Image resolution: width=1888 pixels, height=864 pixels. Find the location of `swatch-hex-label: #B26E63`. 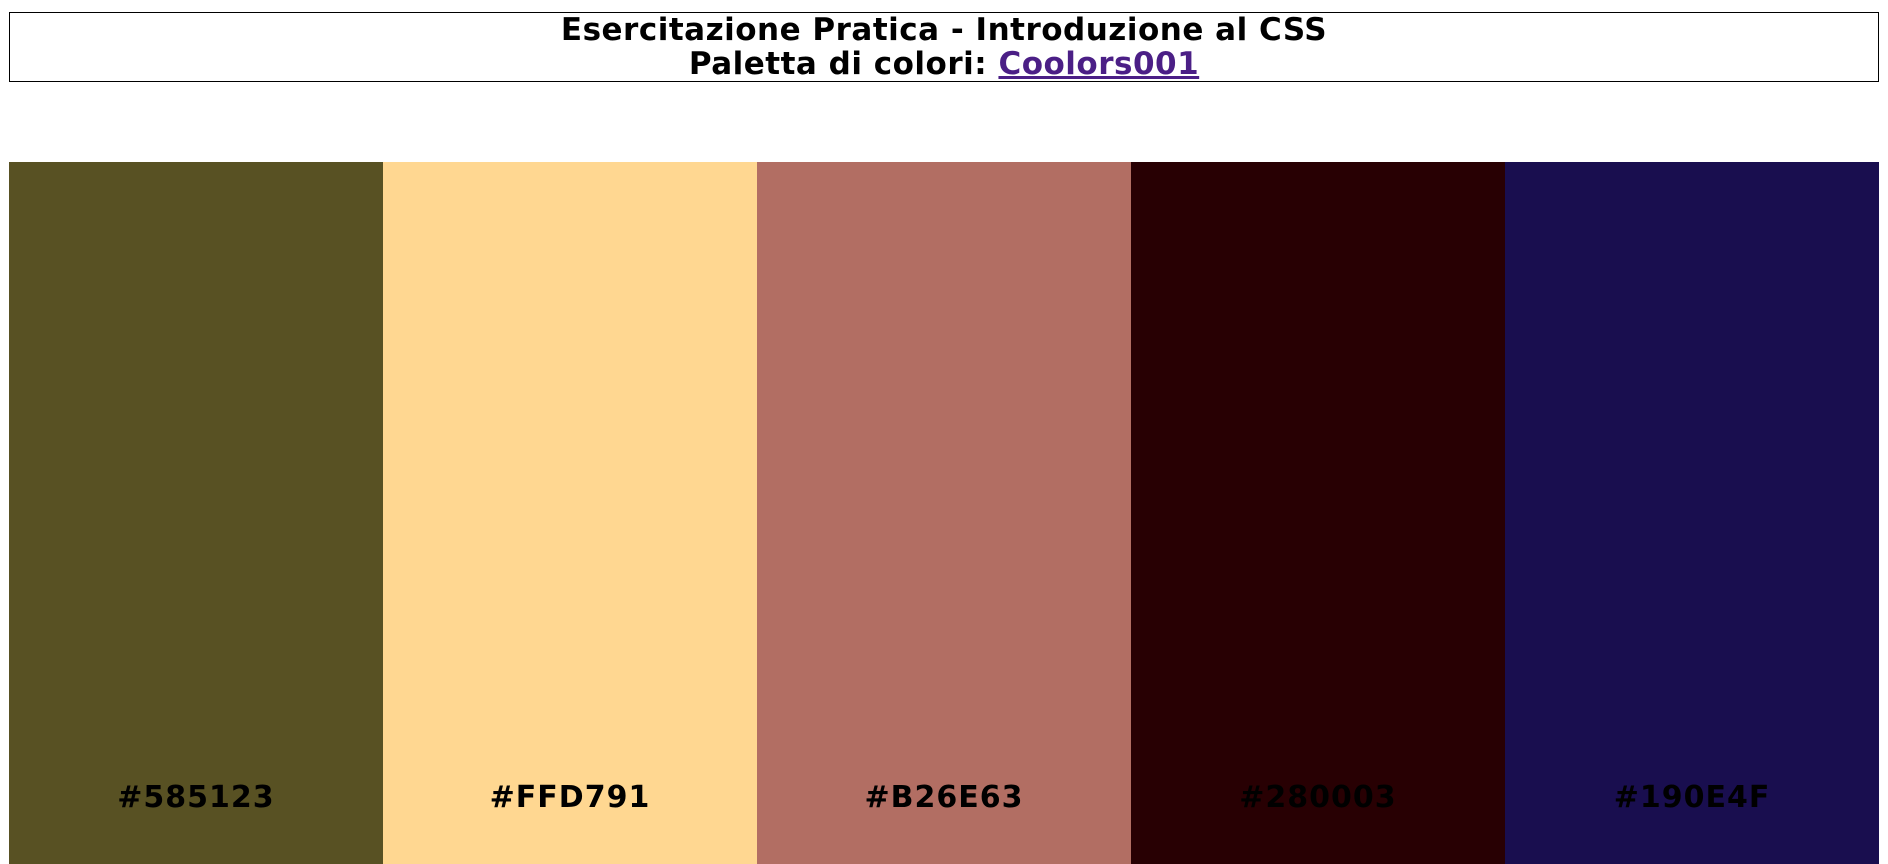

swatch-hex-label: #B26E63 is located at coordinates (944, 797).